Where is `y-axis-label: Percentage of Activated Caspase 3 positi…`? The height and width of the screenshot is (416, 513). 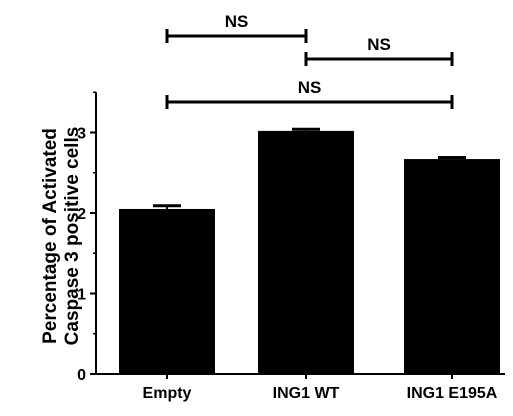
y-axis-label: Percentage of Activated Caspase 3 positi… is located at coordinates (61, 236).